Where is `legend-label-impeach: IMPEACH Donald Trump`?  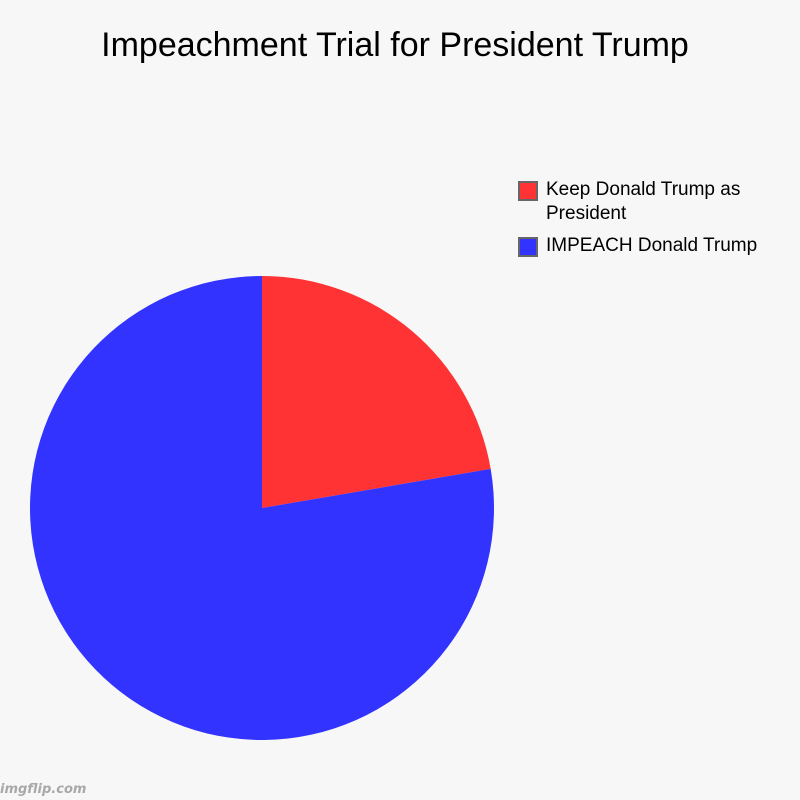
legend-label-impeach: IMPEACH Donald Trump is located at coordinates (652, 245).